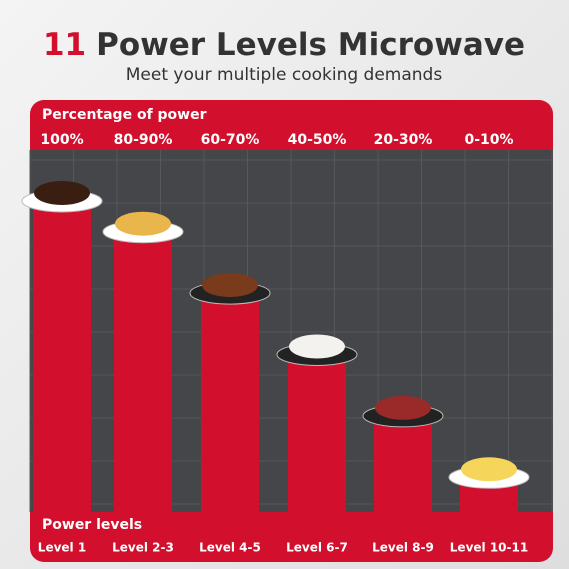  What do you see at coordinates (489, 548) in the screenshot?
I see `x-tick-label: Level 10-11` at bounding box center [489, 548].